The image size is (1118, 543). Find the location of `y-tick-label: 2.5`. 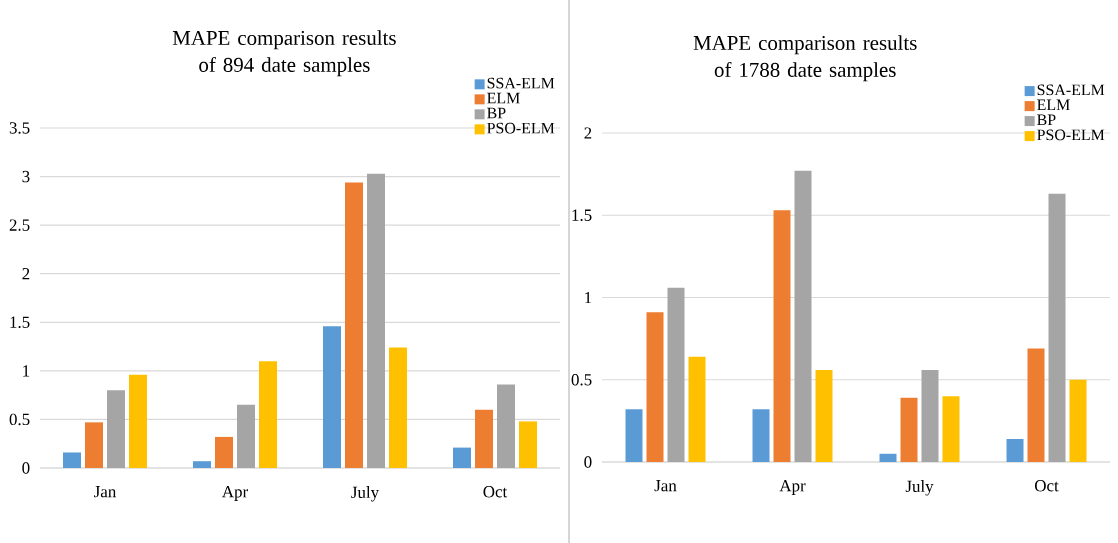

y-tick-label: 2.5 is located at coordinates (19, 225).